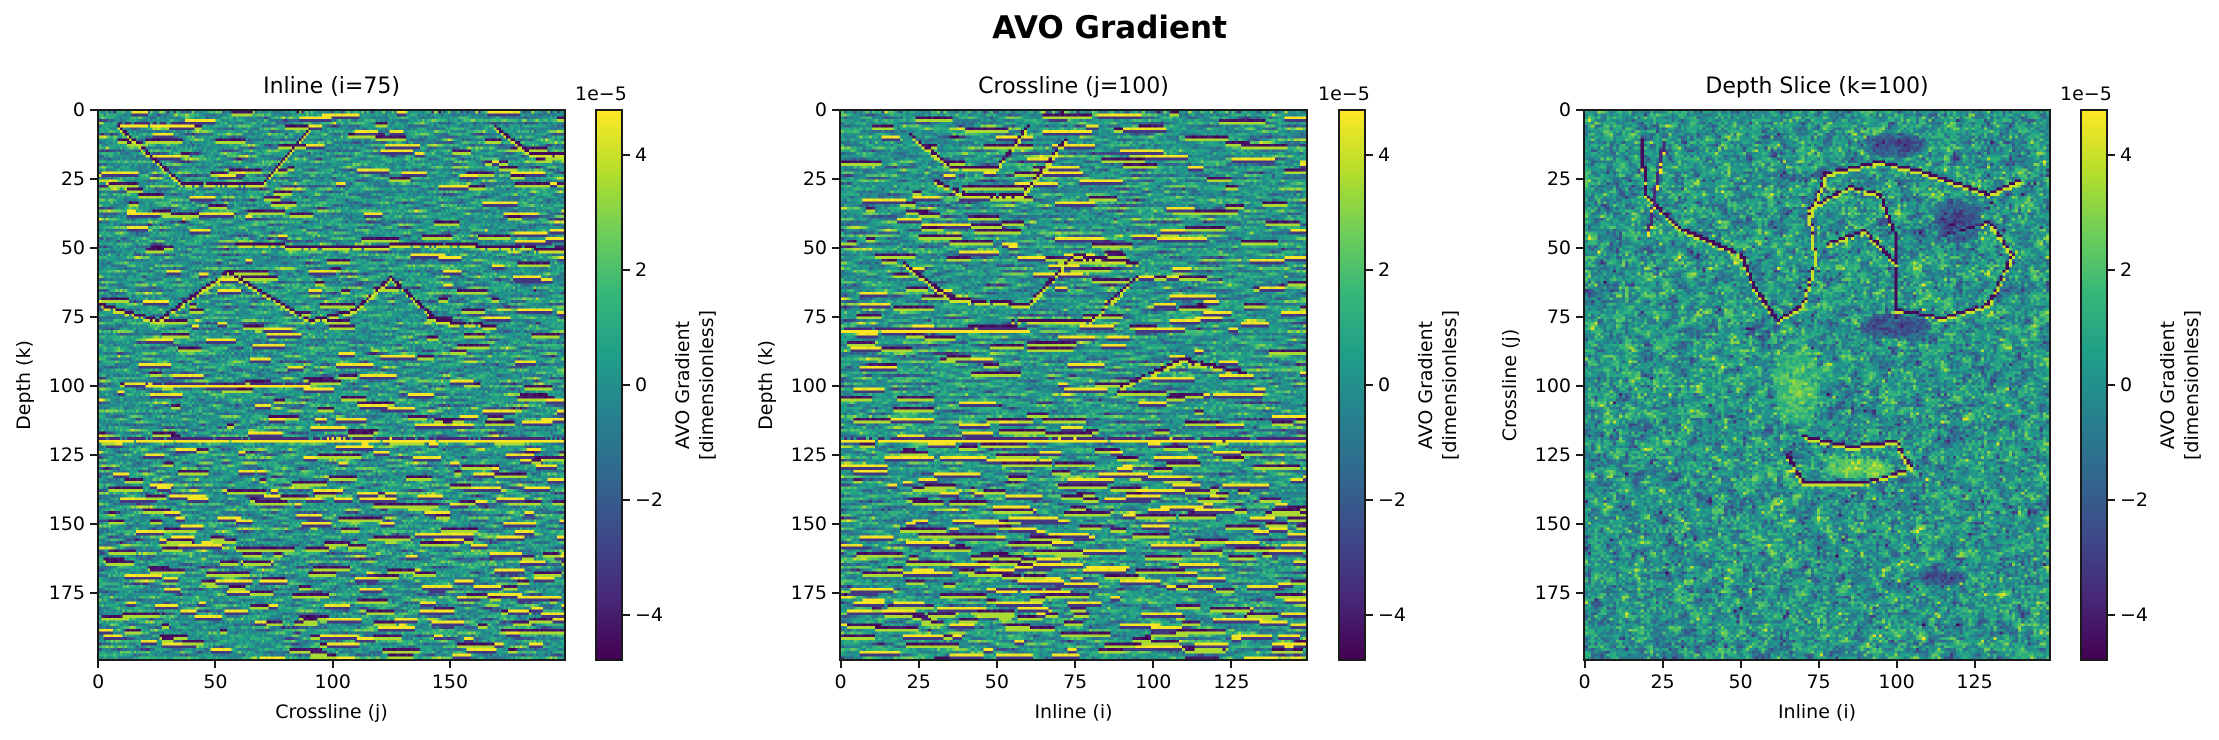  What do you see at coordinates (1073, 86) in the screenshot?
I see `axes-title: Crossline (j=100)` at bounding box center [1073, 86].